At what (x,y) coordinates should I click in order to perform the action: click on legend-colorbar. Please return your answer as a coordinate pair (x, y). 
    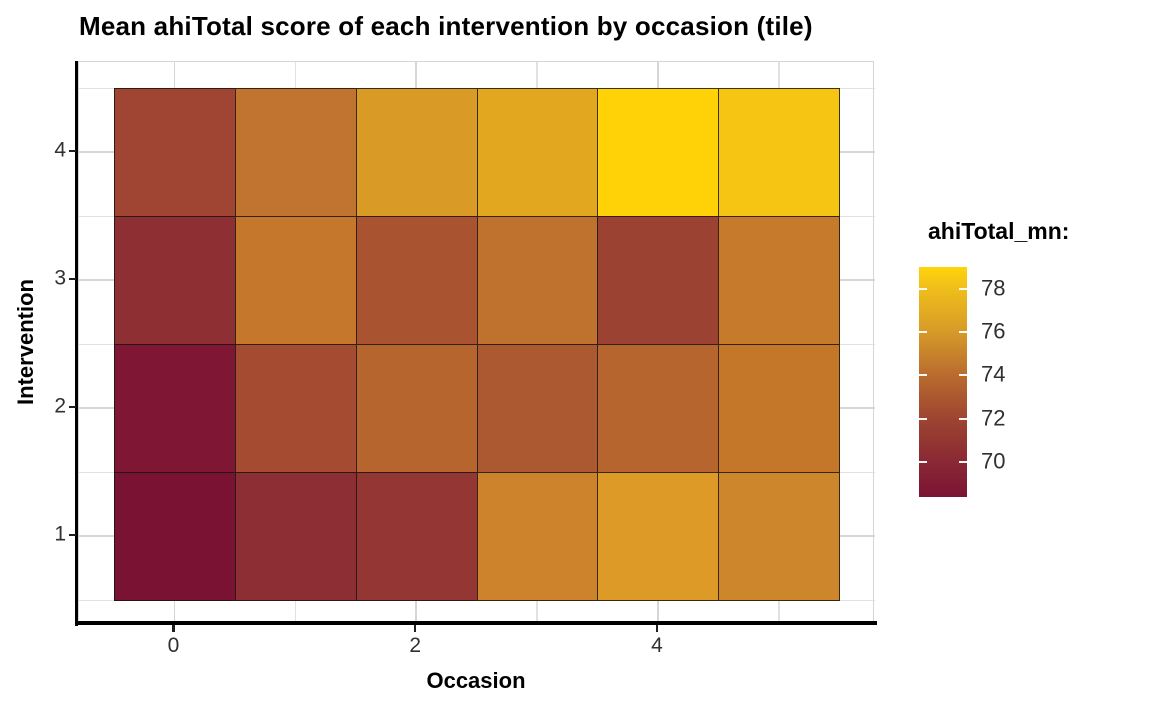
    Looking at the image, I should click on (943, 382).